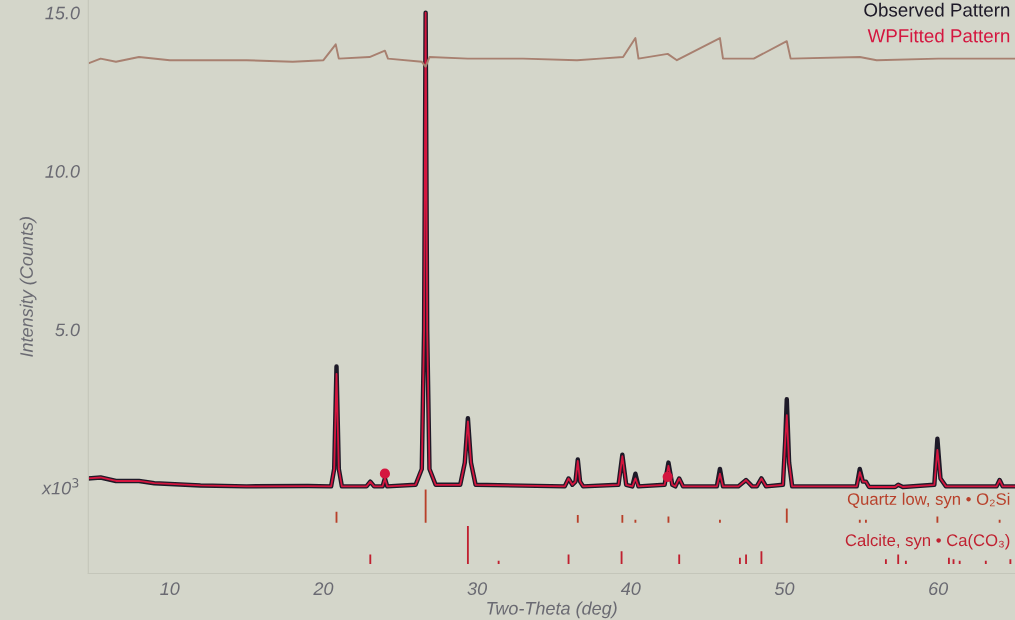 The width and height of the screenshot is (1015, 620). I want to click on series-label: Quartz low, syn • O₂Si, so click(928, 500).